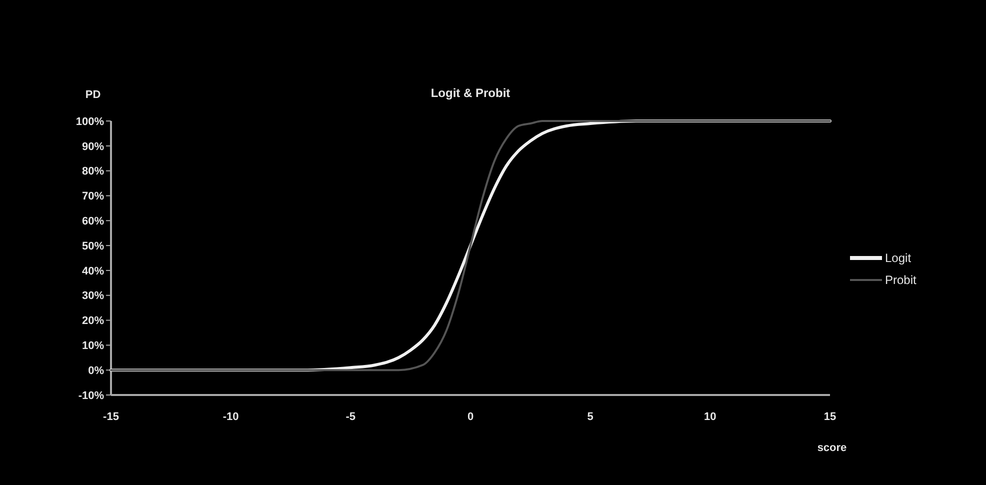  Describe the element at coordinates (93, 172) in the screenshot. I see `y-tick-label: 80%` at that location.